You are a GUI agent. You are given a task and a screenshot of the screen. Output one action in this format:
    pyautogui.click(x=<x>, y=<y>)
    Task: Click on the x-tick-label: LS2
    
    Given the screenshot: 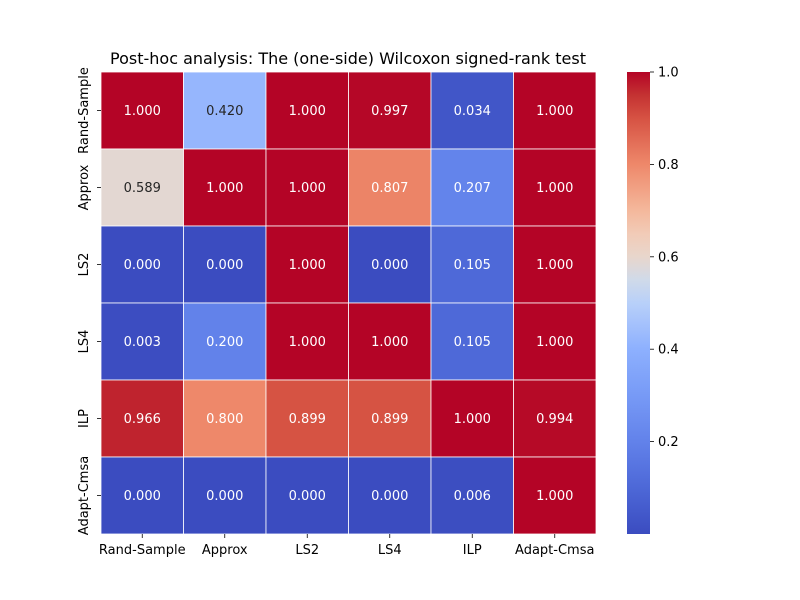 What is the action you would take?
    pyautogui.click(x=307, y=550)
    